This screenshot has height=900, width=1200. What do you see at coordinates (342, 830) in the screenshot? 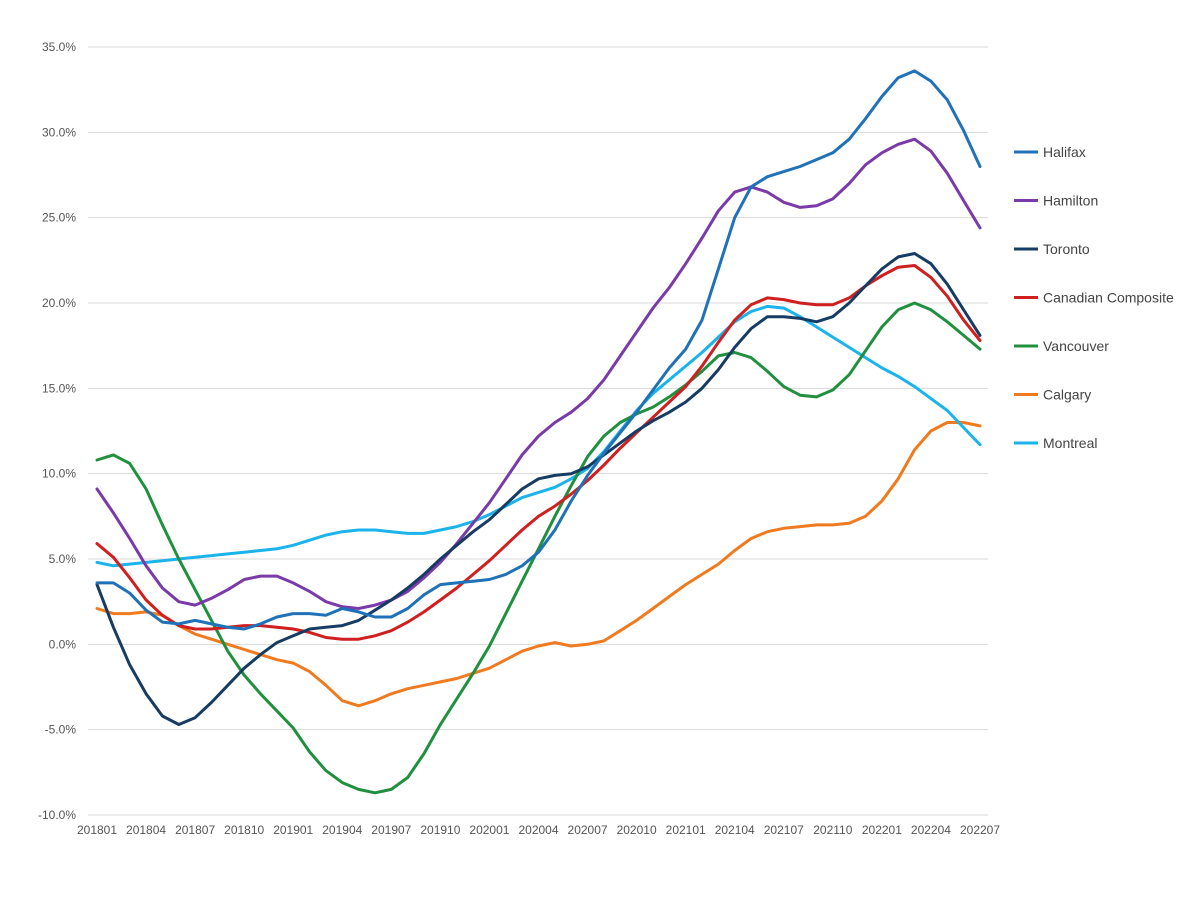
I see `x-tick-label: 201904` at bounding box center [342, 830].